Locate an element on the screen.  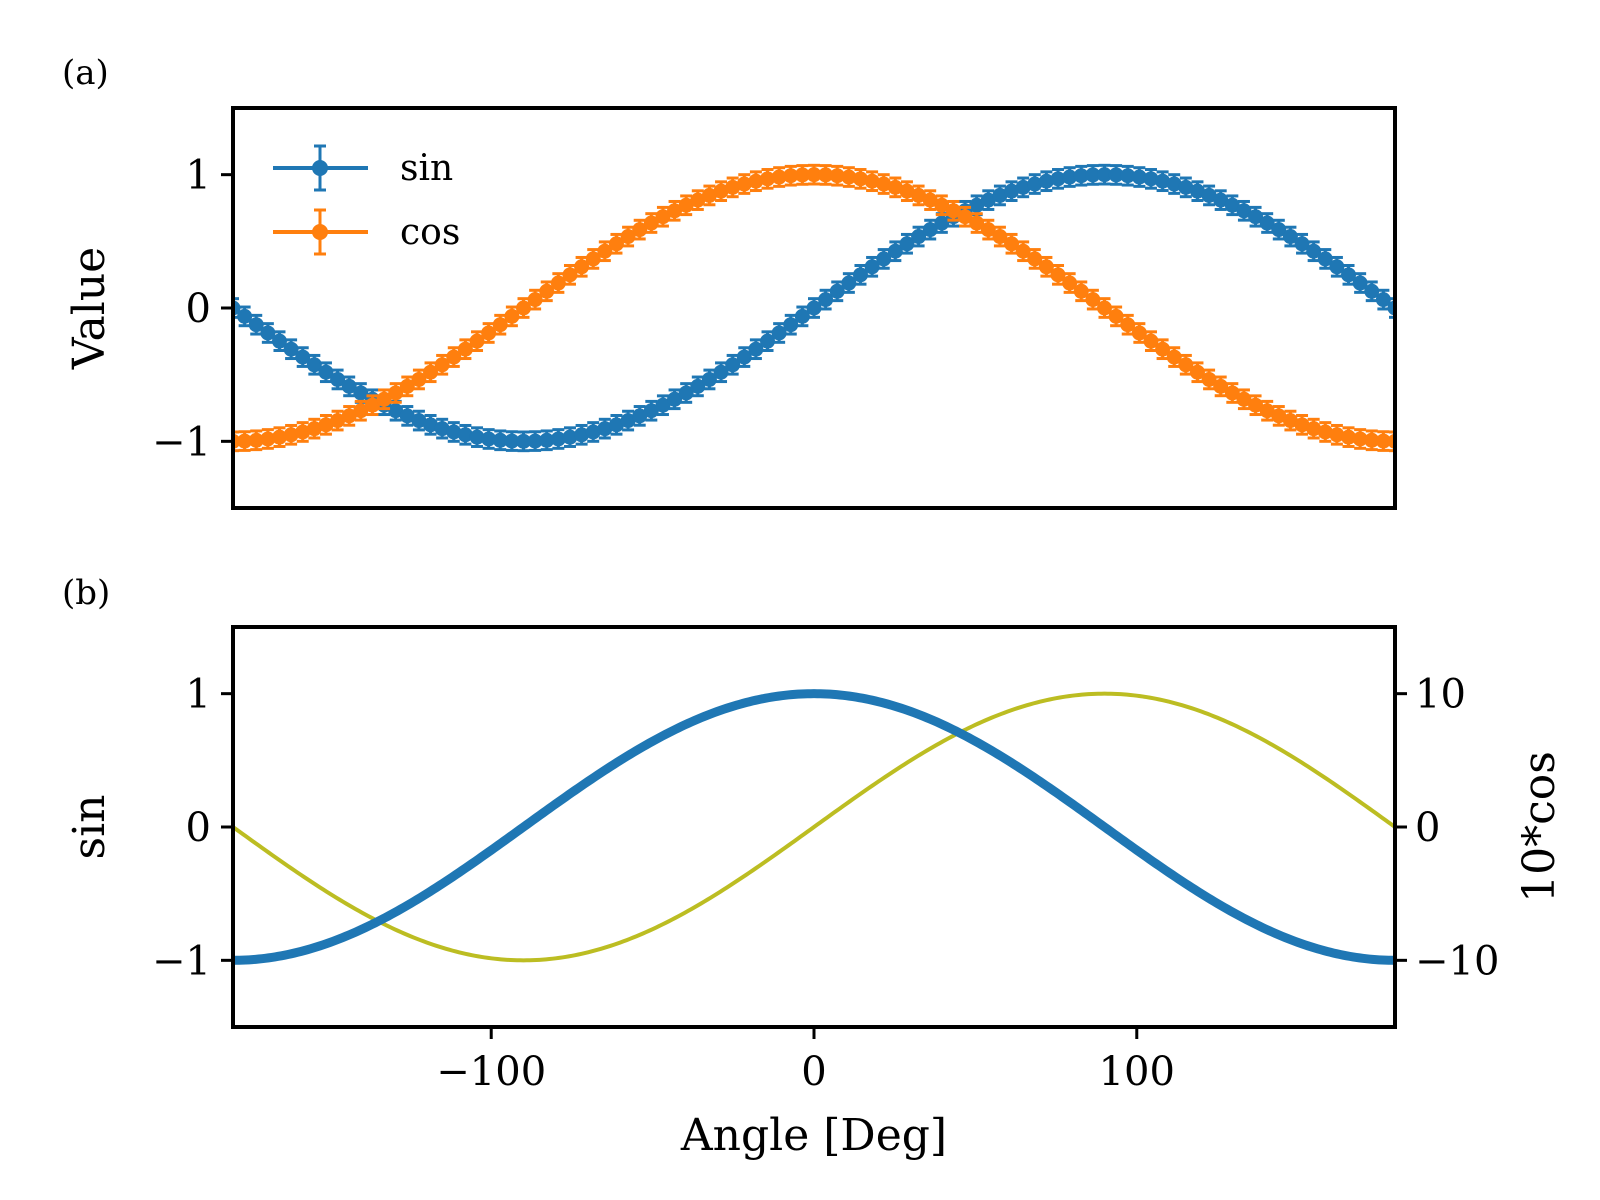
panel-a-y-ticks: 1 0 −1 is located at coordinates (192, 309).